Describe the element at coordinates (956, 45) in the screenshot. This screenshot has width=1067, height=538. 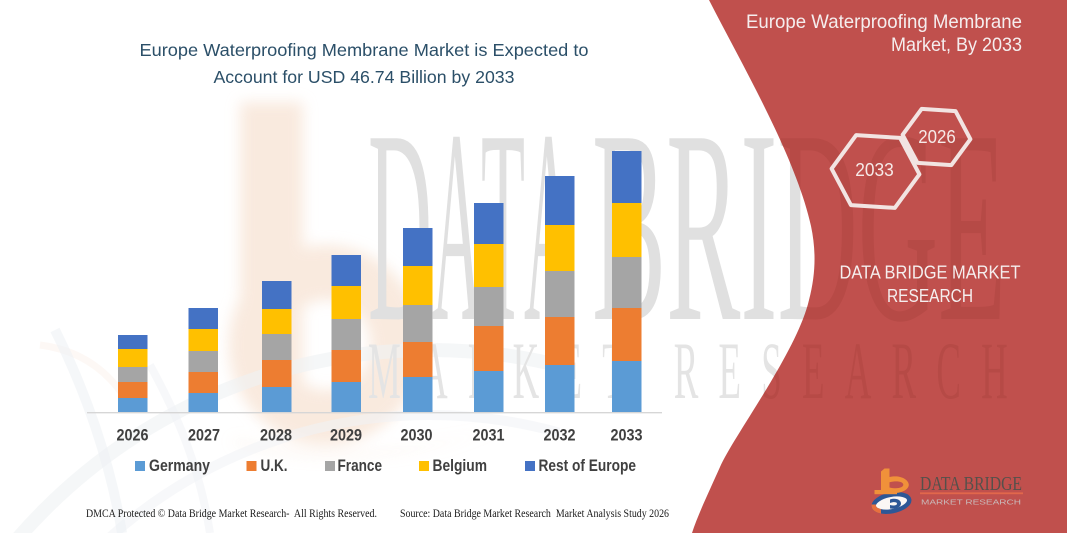
I see `svg-text: Market, By 2033` at that location.